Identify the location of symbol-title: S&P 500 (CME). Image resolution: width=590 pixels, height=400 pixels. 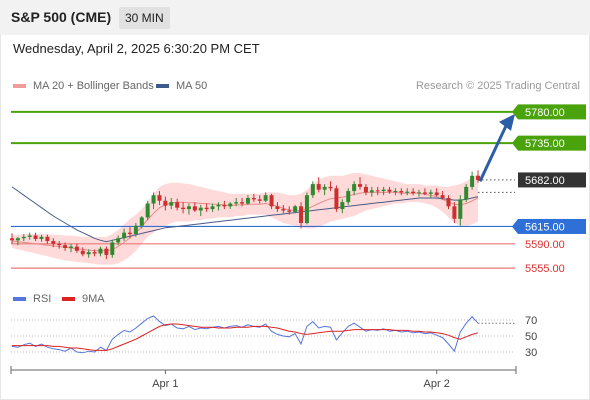
(61, 17).